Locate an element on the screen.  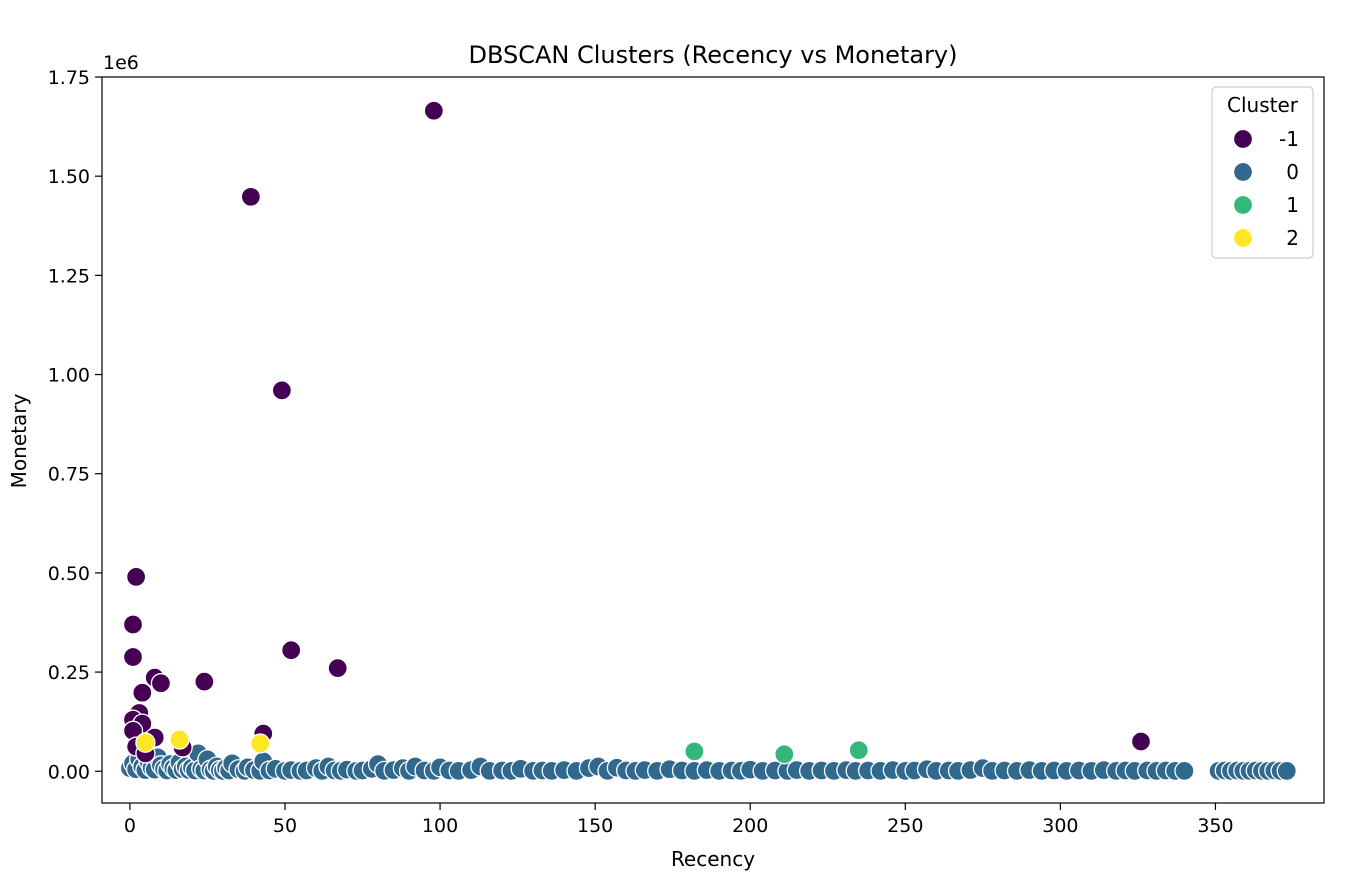
legend-title: Cluster is located at coordinates (1263, 105).